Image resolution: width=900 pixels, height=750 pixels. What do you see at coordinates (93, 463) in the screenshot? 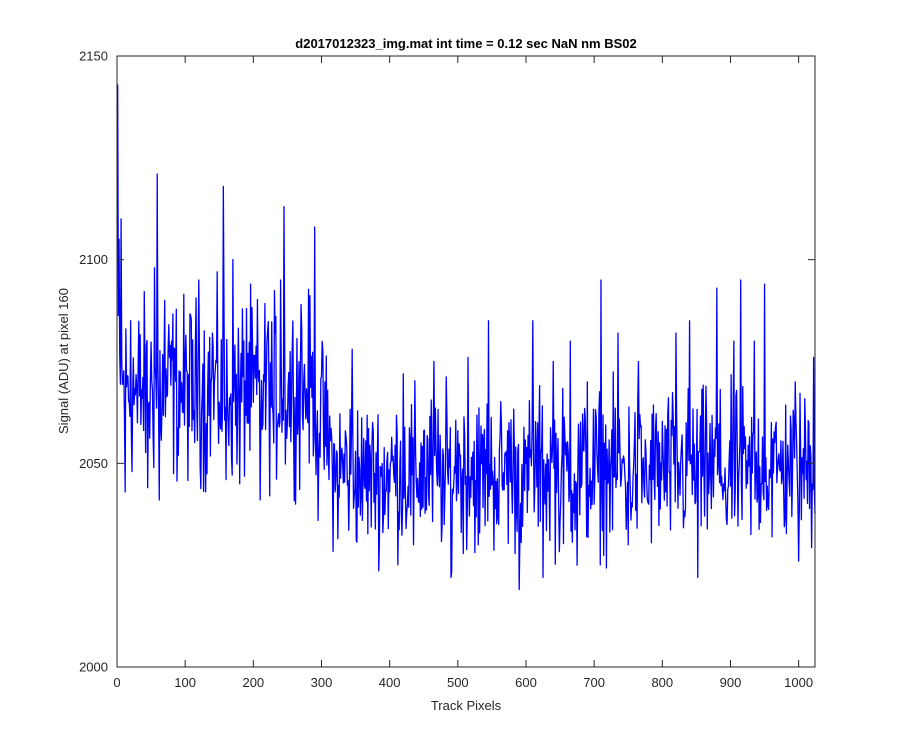
I see `y-tick-label: 2050` at bounding box center [93, 463].